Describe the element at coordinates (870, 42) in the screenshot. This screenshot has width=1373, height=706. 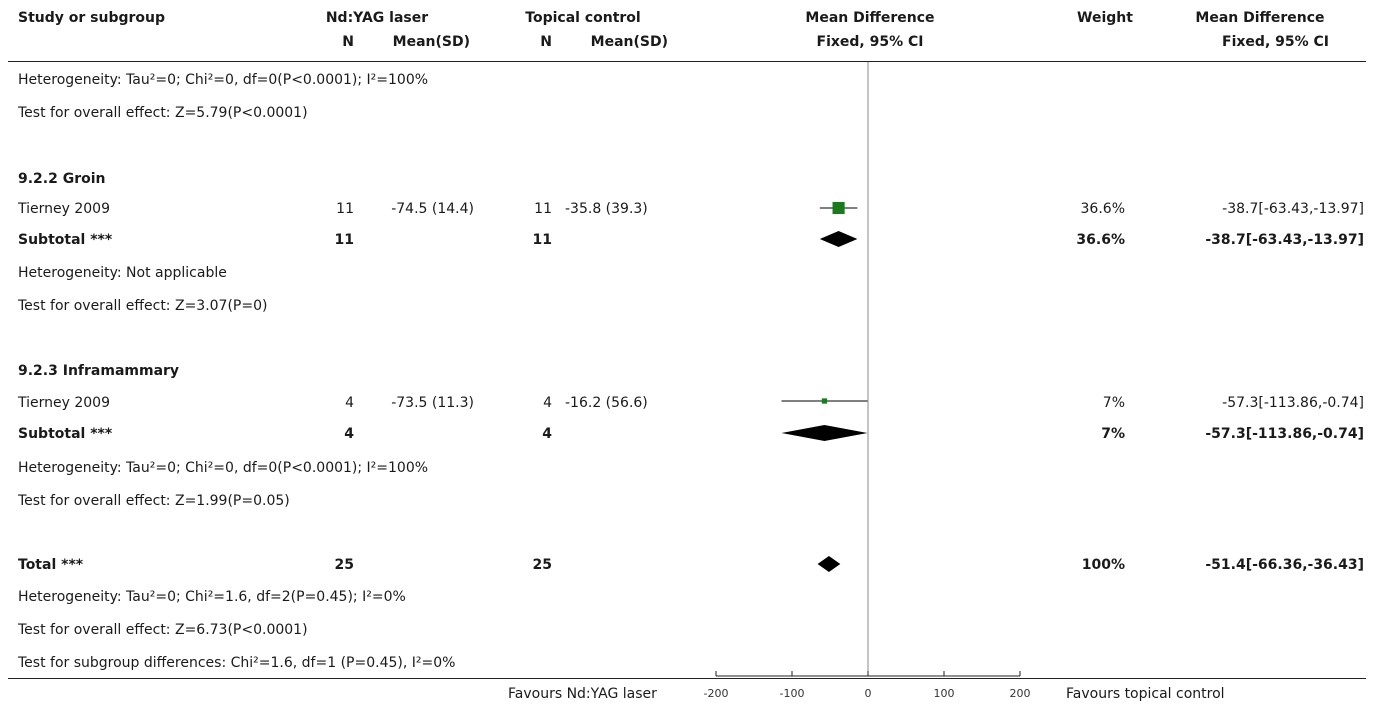
I see `header-method: Fixed, 95% CI` at that location.